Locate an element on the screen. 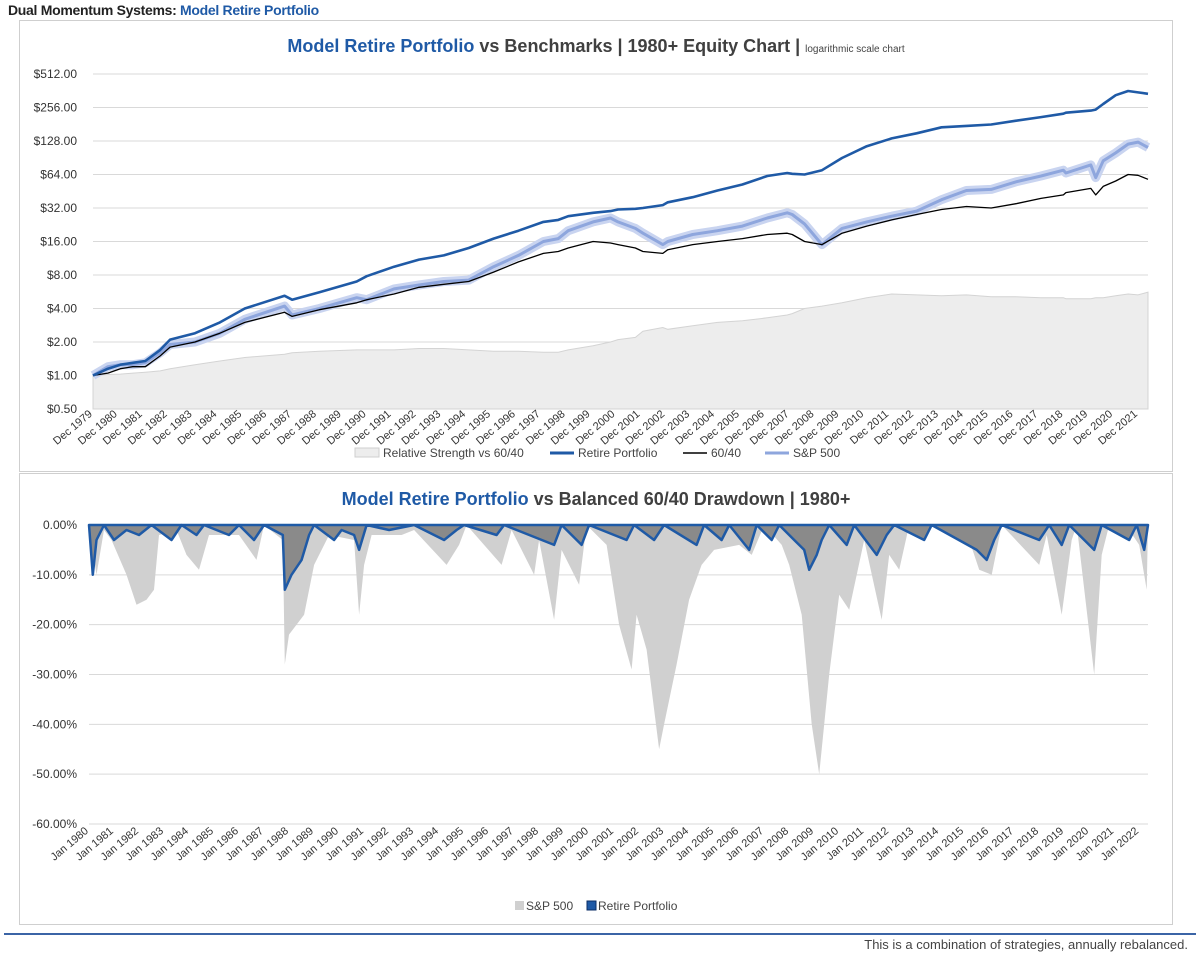  legend-sixty-forty-label: 60/40 is located at coordinates (726, 453).